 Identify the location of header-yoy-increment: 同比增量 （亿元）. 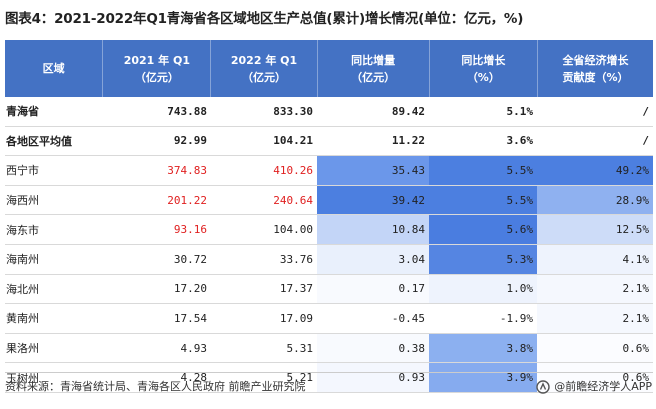
(374, 68).